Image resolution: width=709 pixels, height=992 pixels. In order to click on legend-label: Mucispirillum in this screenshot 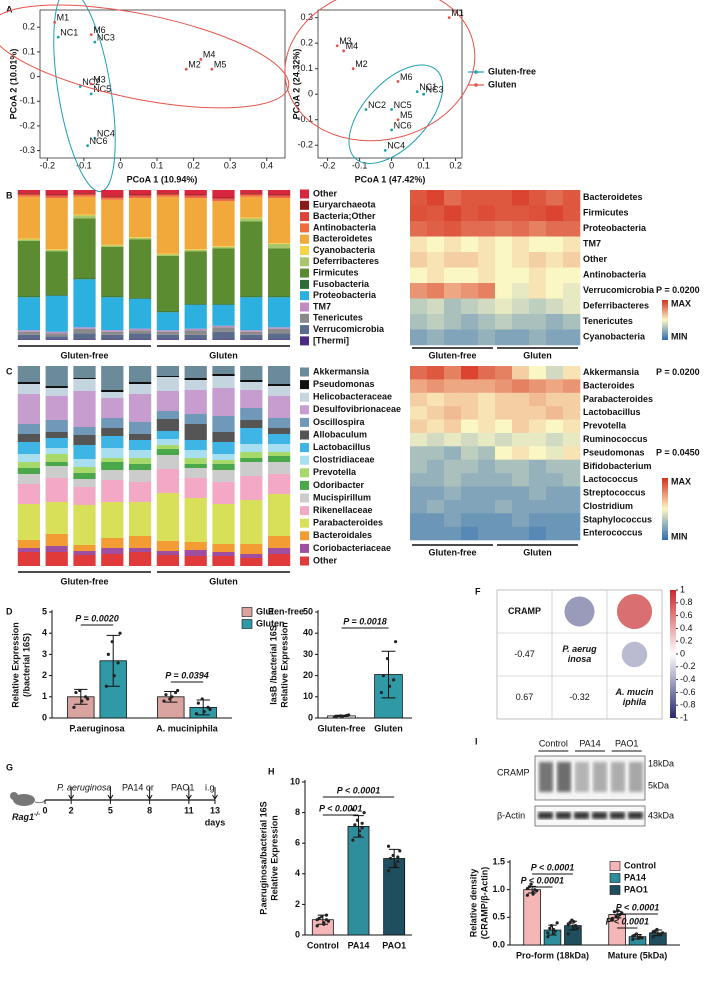, I will do `click(342, 497)`.